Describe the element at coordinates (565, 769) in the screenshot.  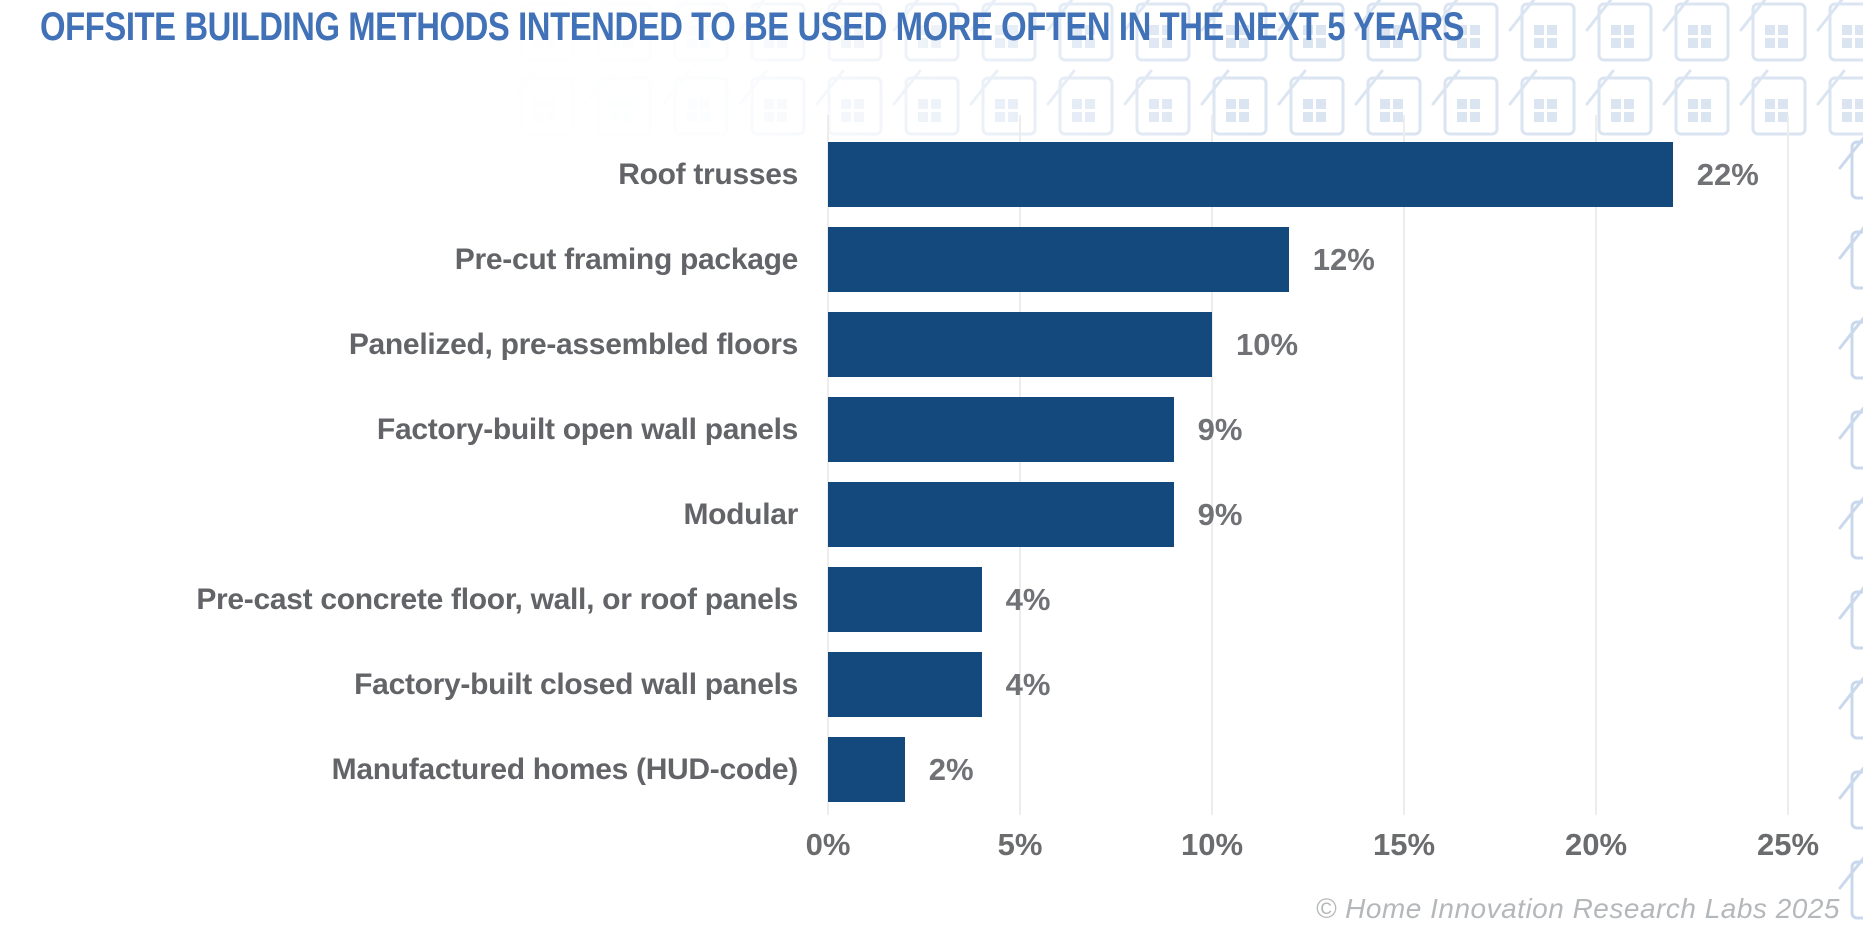
I see `category-label: Manufactured homes (HUD-code)` at that location.